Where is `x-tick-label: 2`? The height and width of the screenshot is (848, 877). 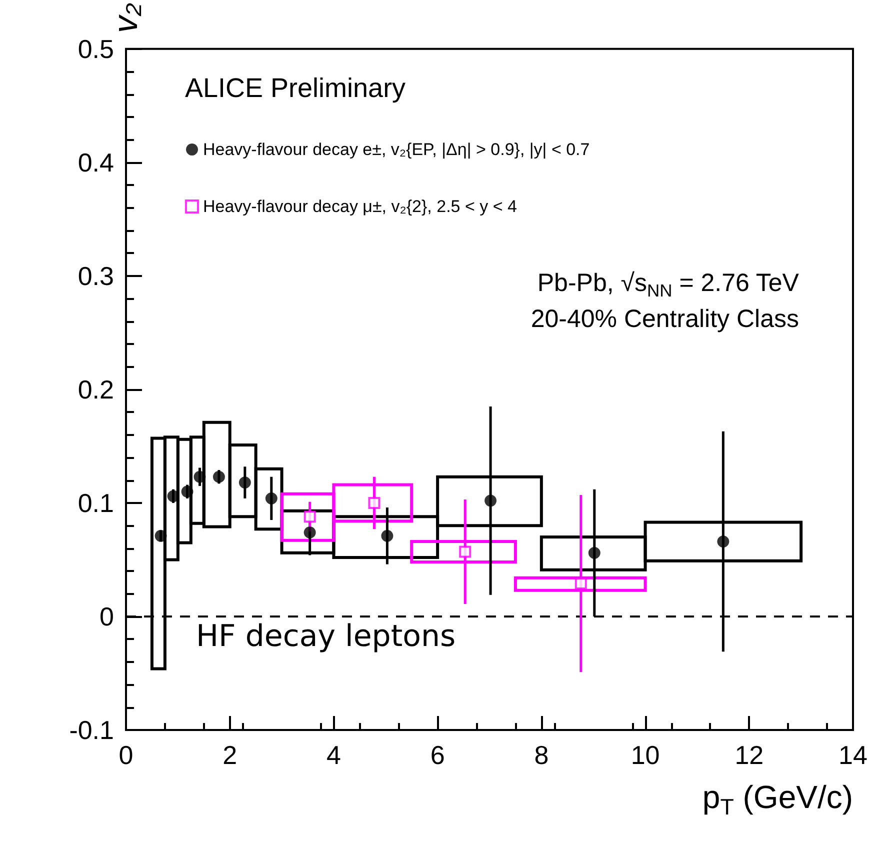 x-tick-label: 2 is located at coordinates (230, 755).